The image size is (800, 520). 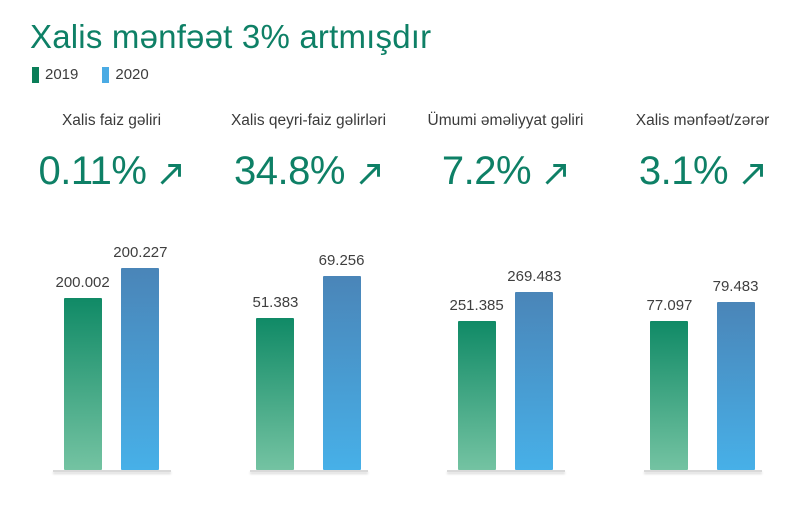 I want to click on bar-column-2019: 251.385, so click(x=477, y=383).